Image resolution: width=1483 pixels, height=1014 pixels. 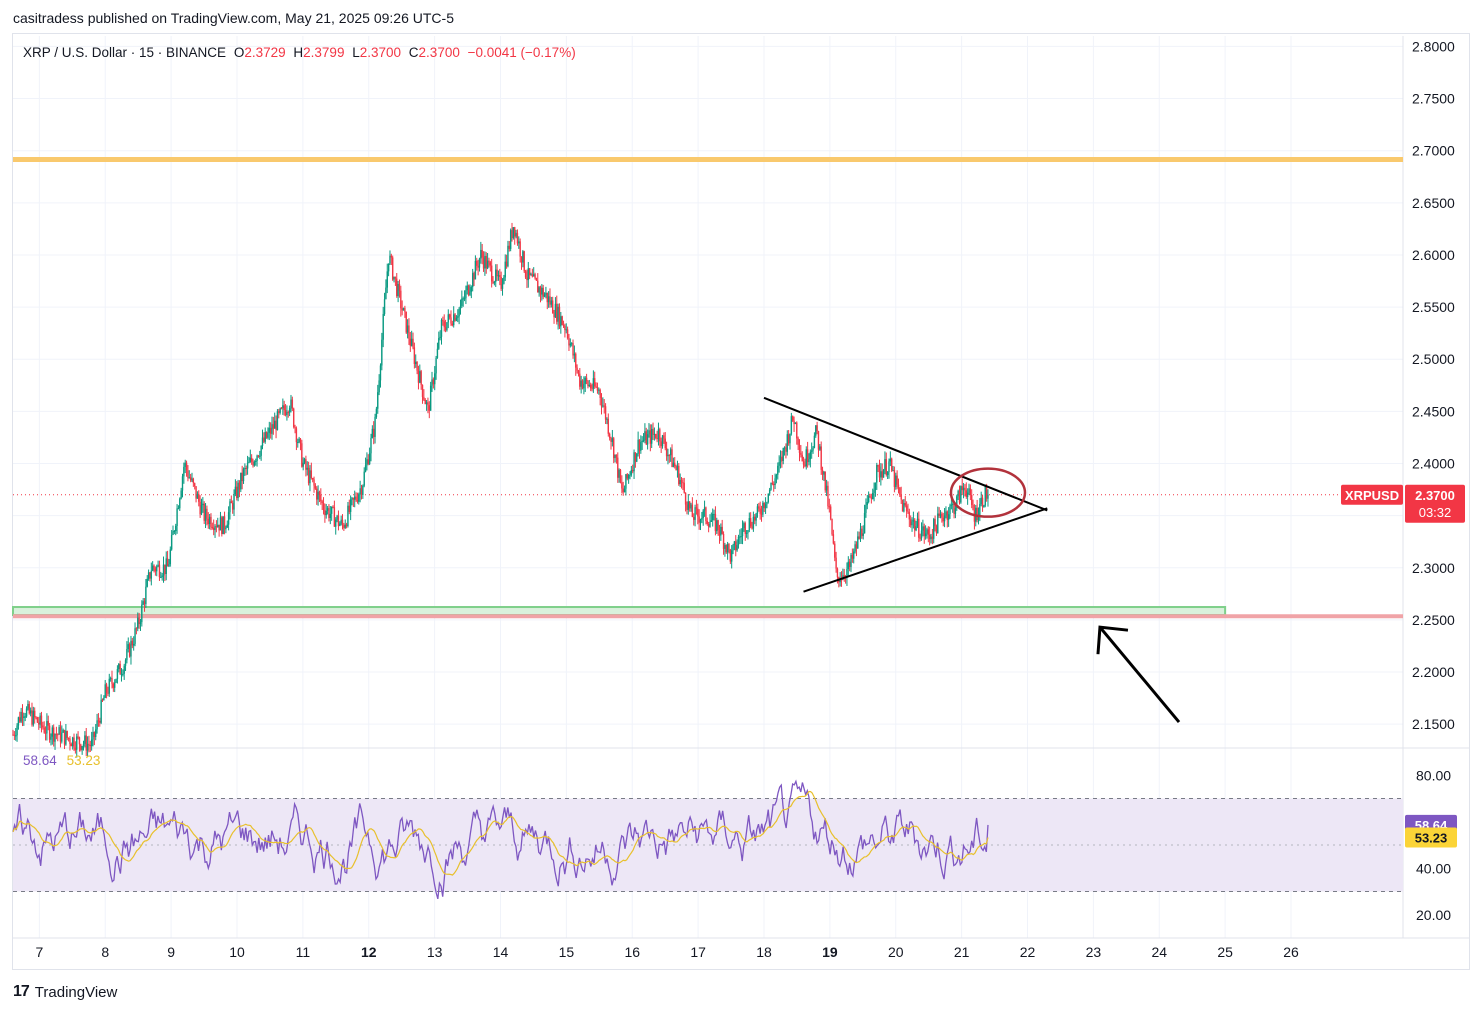 I want to click on time-tick-label: 21, so click(x=962, y=952).